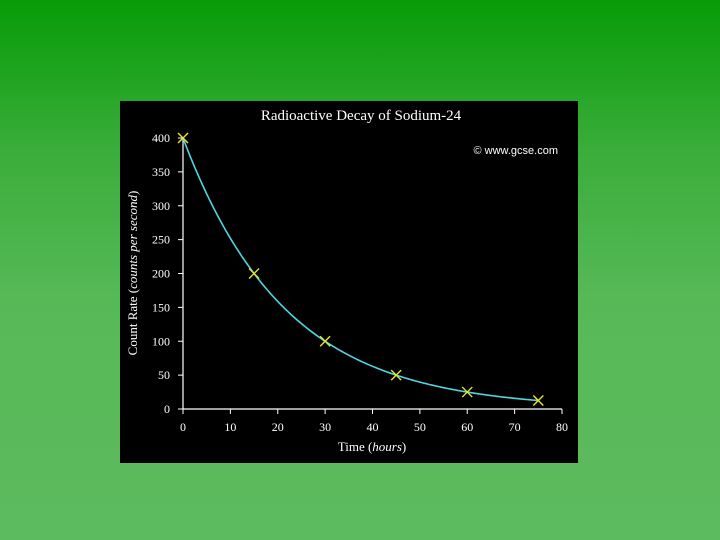  What do you see at coordinates (161, 341) in the screenshot?
I see `y-tick-label: 100` at bounding box center [161, 341].